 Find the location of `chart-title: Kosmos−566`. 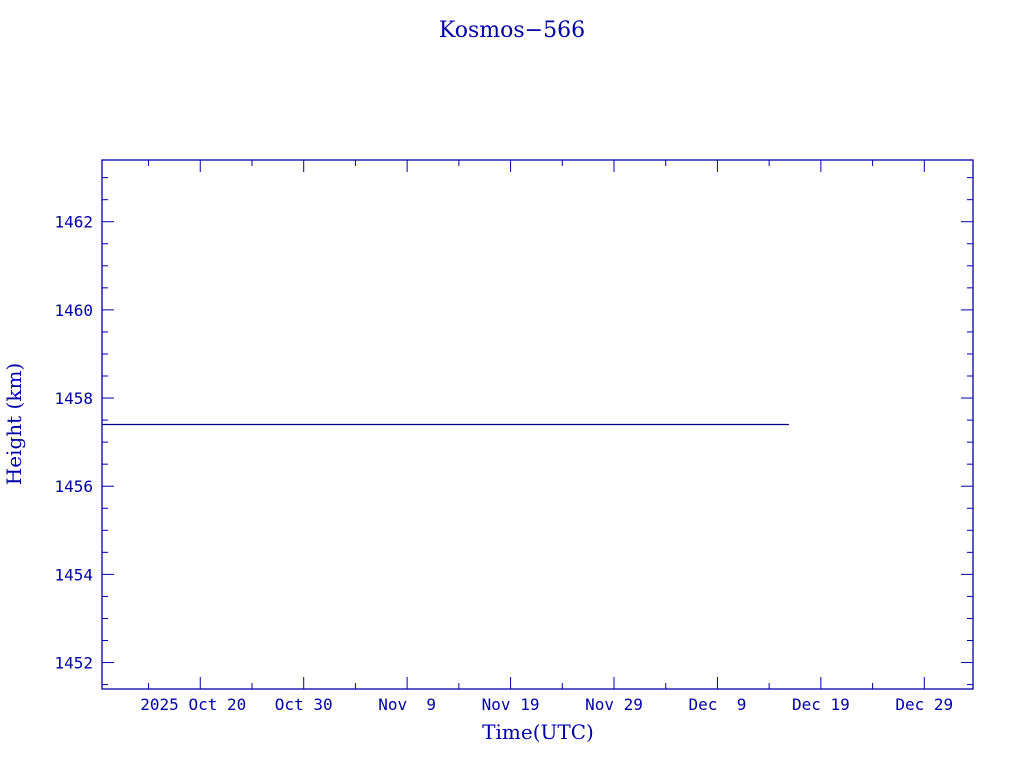

chart-title: Kosmos−566 is located at coordinates (512, 30).